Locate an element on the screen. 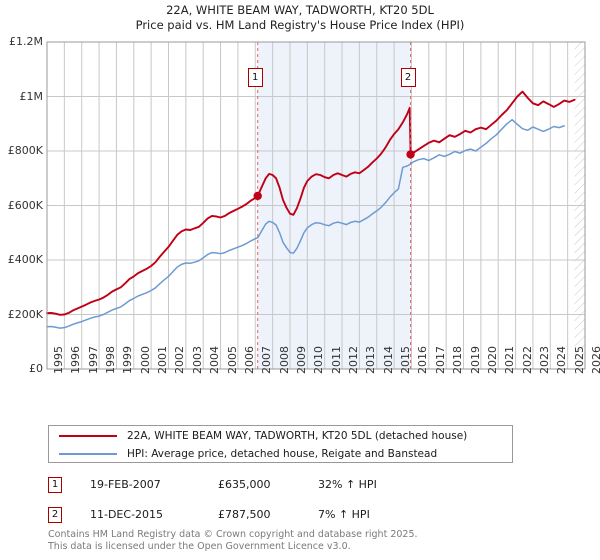  x-axis-tick-label: 1995 is located at coordinates (58, 360).